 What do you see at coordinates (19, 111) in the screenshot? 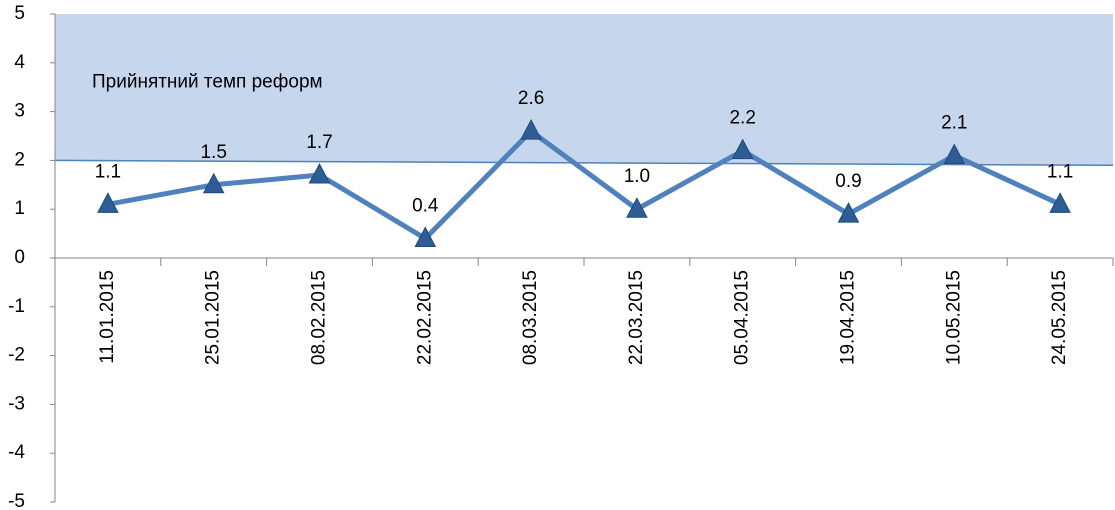
I see `y-tick-label: 3` at bounding box center [19, 111].